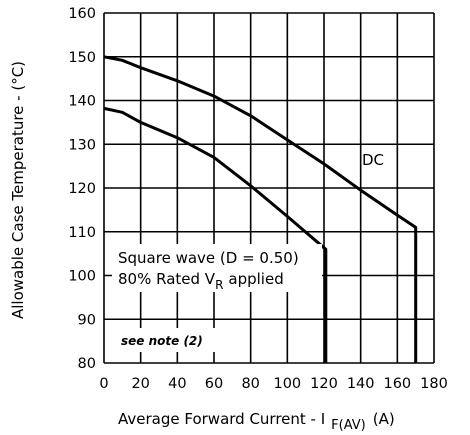 Image resolution: width=470 pixels, height=435 pixels. What do you see at coordinates (287, 384) in the screenshot?
I see `x-tick-label: 100` at bounding box center [287, 384].